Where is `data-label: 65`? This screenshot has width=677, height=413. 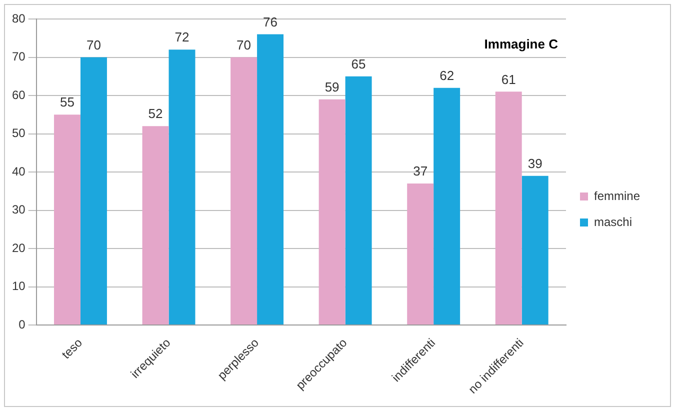 data-label: 65 is located at coordinates (358, 64).